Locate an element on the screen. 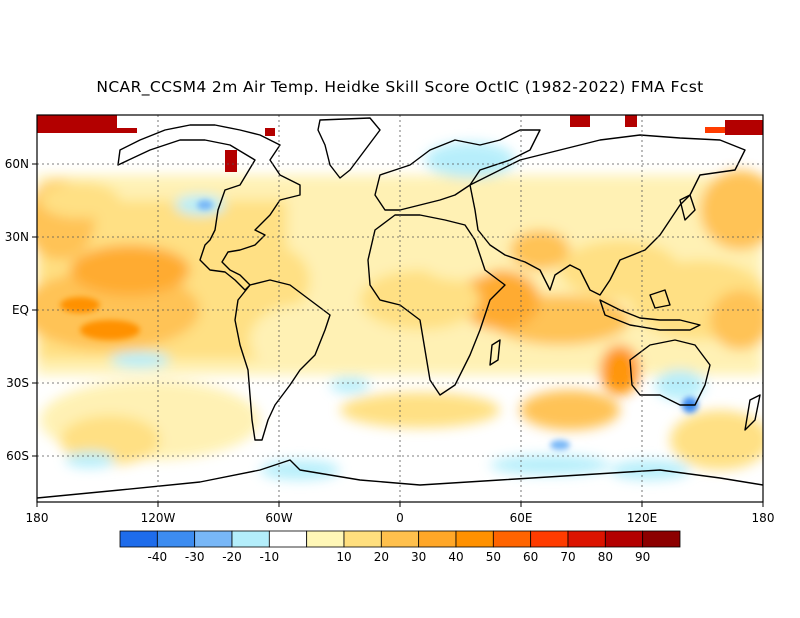 Image resolution: width=800 pixels, height=618 pixels. latitude-ticks: 60N 30N EQ 30S 60S is located at coordinates (21, 310).